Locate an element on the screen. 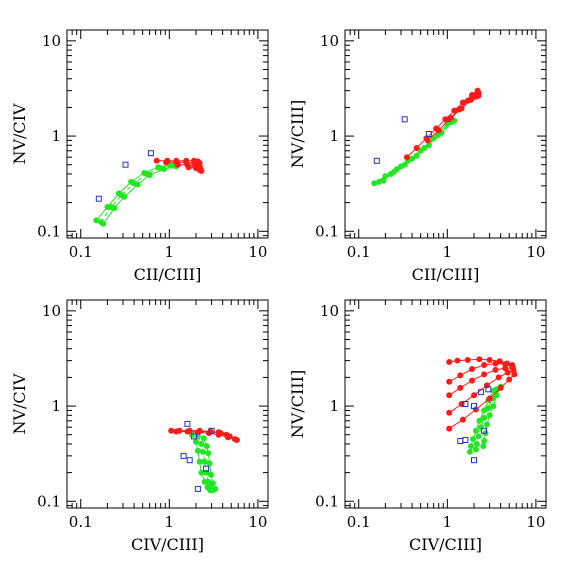  y-axis-label: NV/CIII] is located at coordinates (297, 134).